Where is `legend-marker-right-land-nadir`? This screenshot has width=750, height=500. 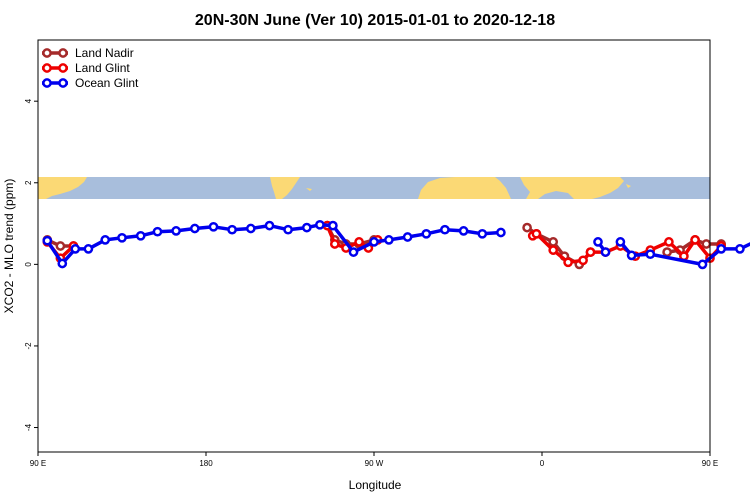
legend-marker-right-land-nadir is located at coordinates (63, 53).